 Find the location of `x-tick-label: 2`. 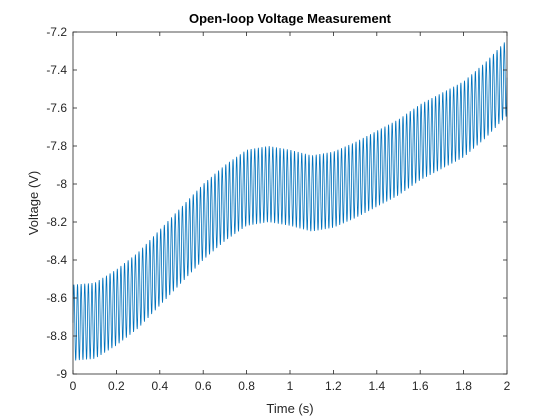

x-tick-label: 2 is located at coordinates (507, 386).